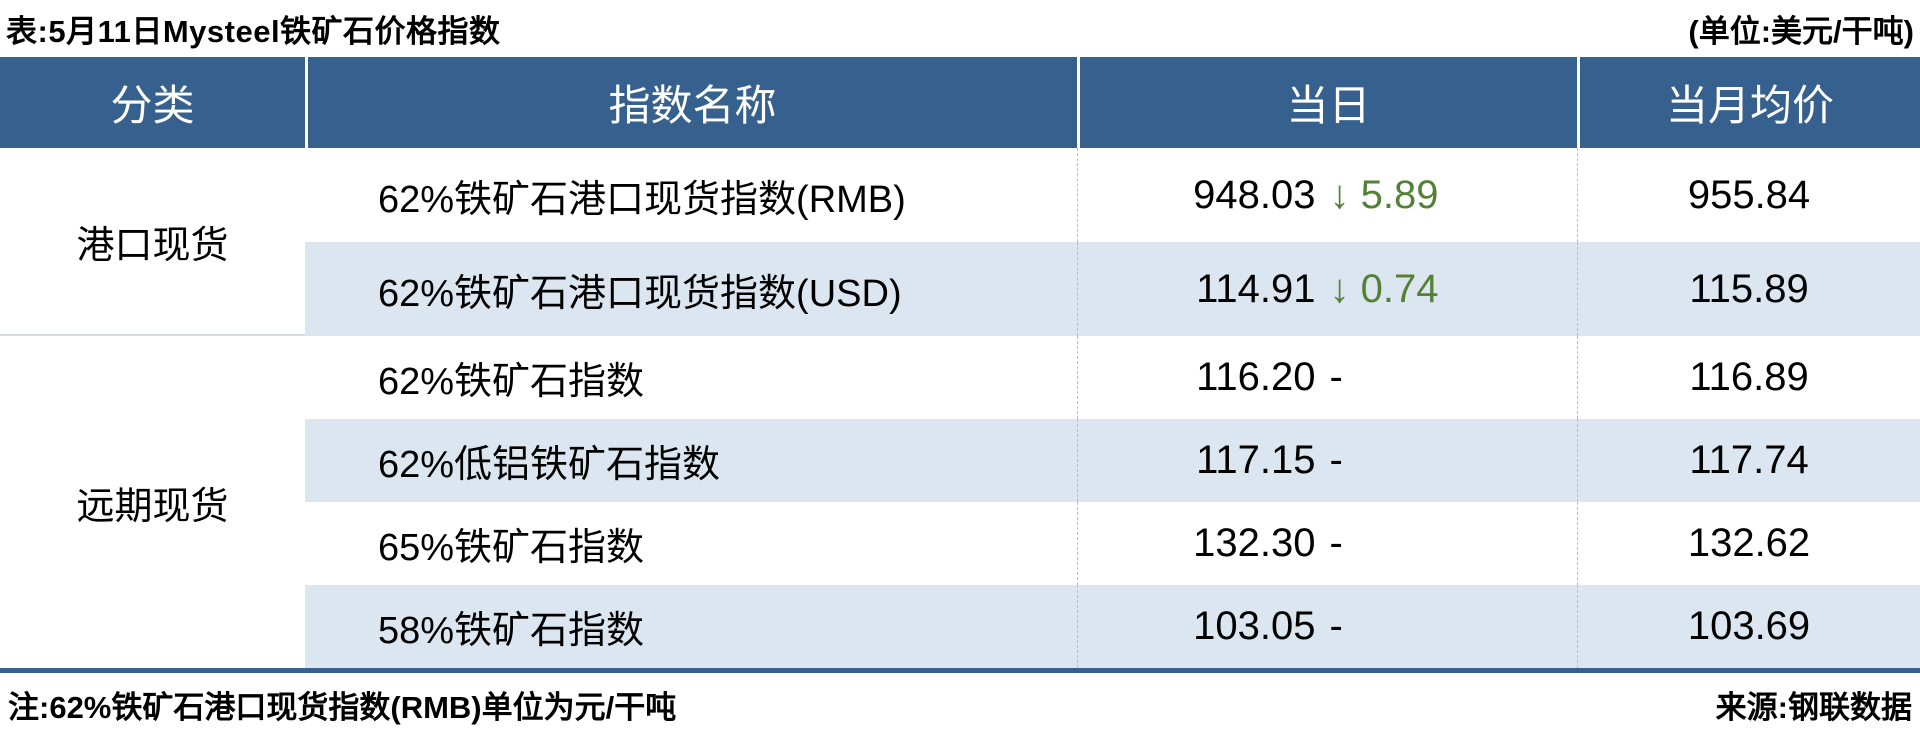 The height and width of the screenshot is (736, 1920). What do you see at coordinates (152, 102) in the screenshot?
I see `header-category: 分类` at bounding box center [152, 102].